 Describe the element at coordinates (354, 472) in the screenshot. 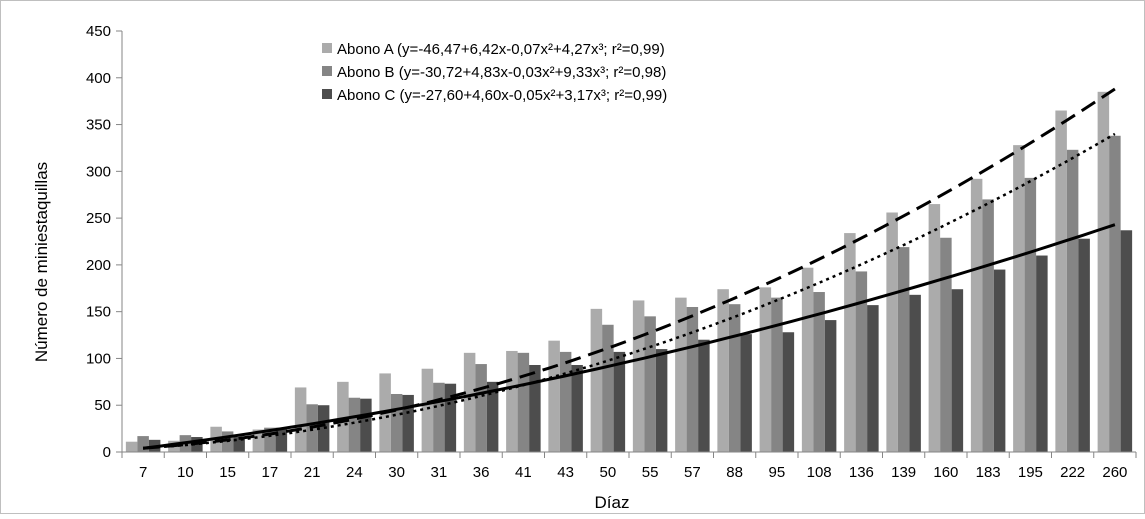

I see `x-tick-label: 24` at that location.